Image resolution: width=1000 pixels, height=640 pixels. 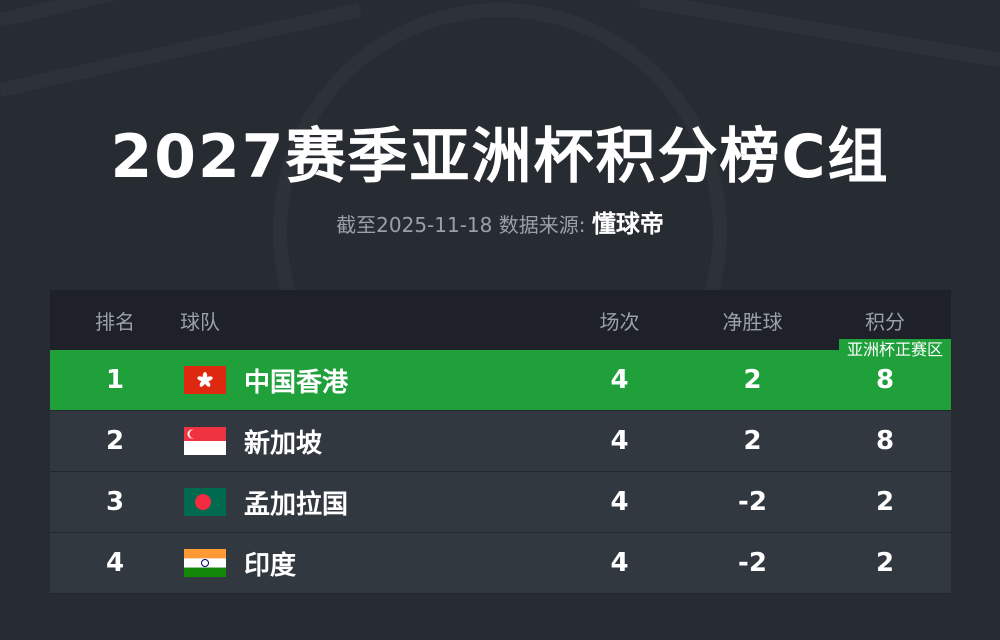 What do you see at coordinates (205, 380) in the screenshot?
I see `hong-kong-flag-icon` at bounding box center [205, 380].